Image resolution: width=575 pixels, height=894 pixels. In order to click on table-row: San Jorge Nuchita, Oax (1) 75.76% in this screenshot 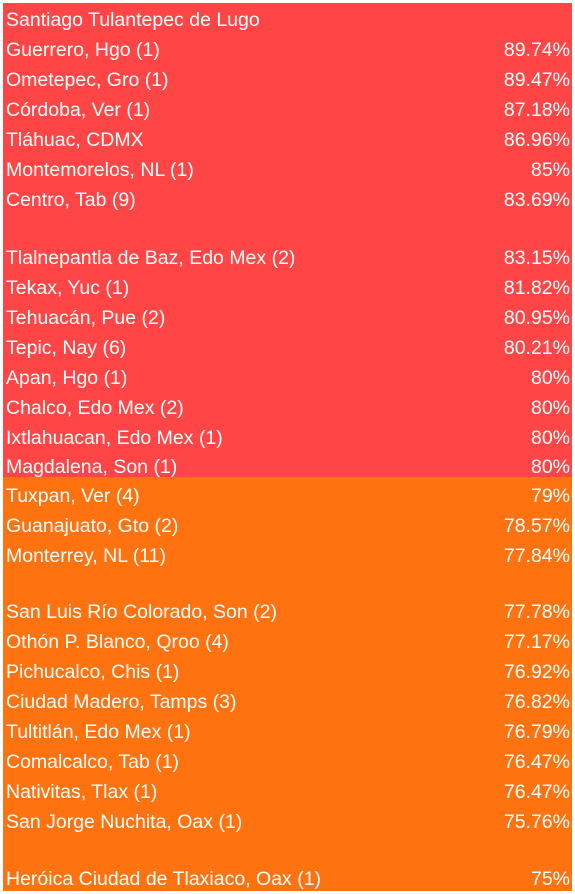, I will do `click(287, 822)`.